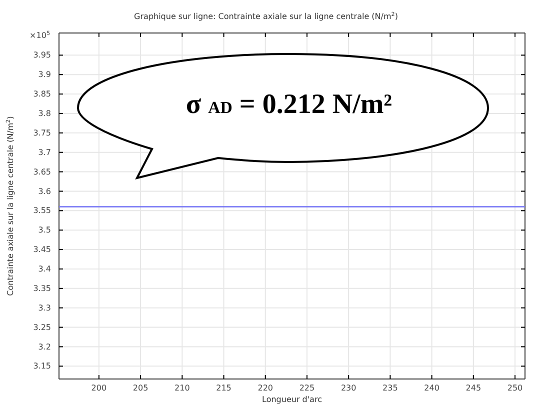  I want to click on y-tick-label: 3.65, so click(42, 171).